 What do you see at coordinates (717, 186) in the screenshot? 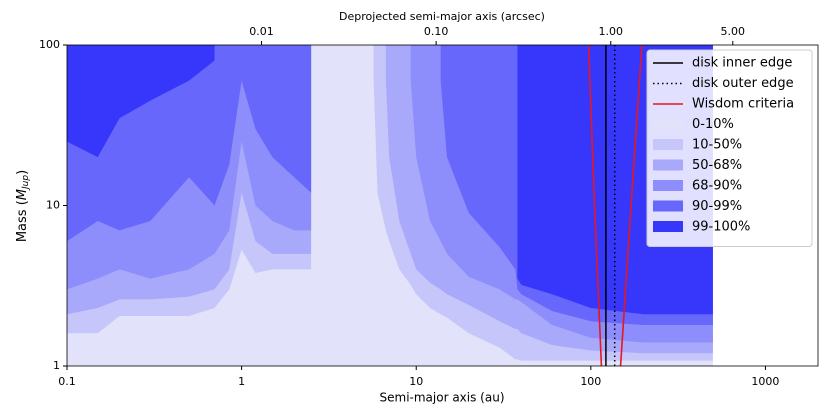
I see `legend-label: 68-90%` at bounding box center [717, 186].